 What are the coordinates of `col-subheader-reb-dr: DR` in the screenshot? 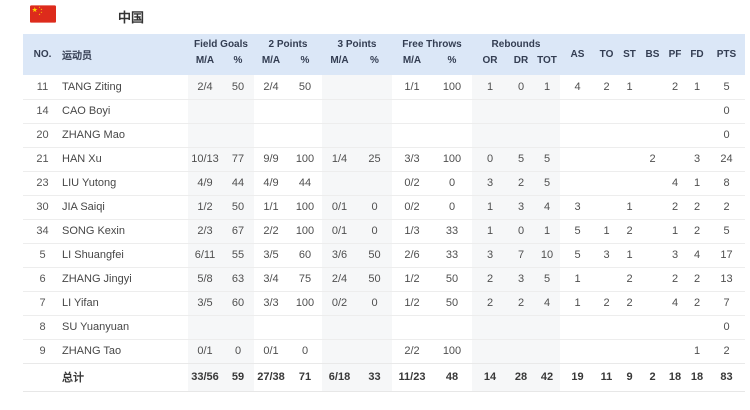 It's located at (521, 64).